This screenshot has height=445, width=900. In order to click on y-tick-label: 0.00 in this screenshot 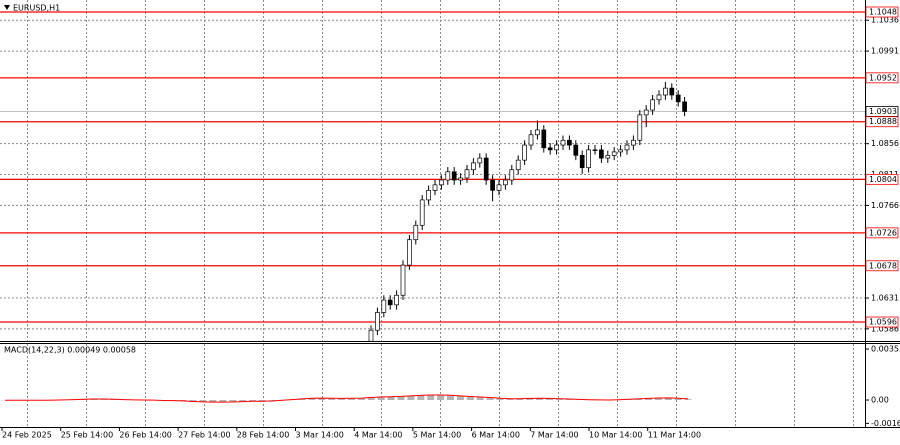, I will do `click(880, 400)`.